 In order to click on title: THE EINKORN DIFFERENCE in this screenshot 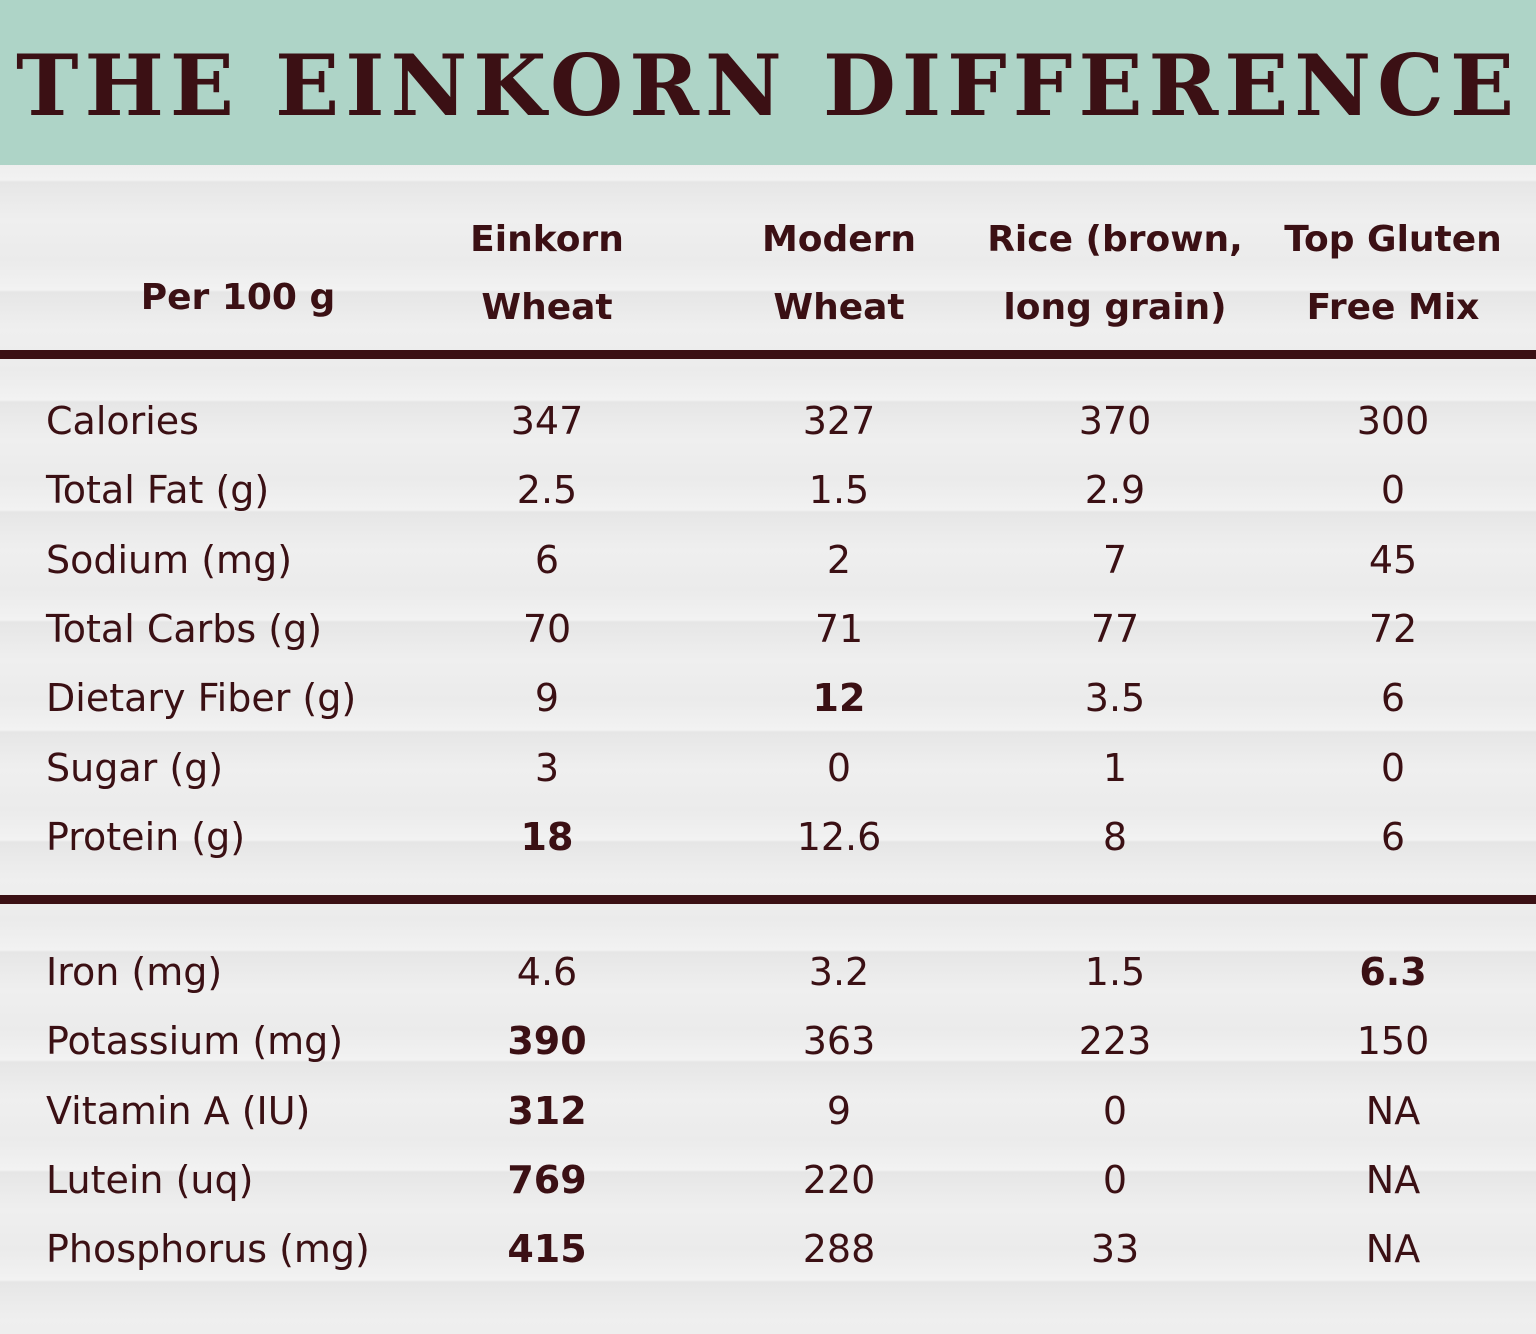, I will do `click(768, 85)`.